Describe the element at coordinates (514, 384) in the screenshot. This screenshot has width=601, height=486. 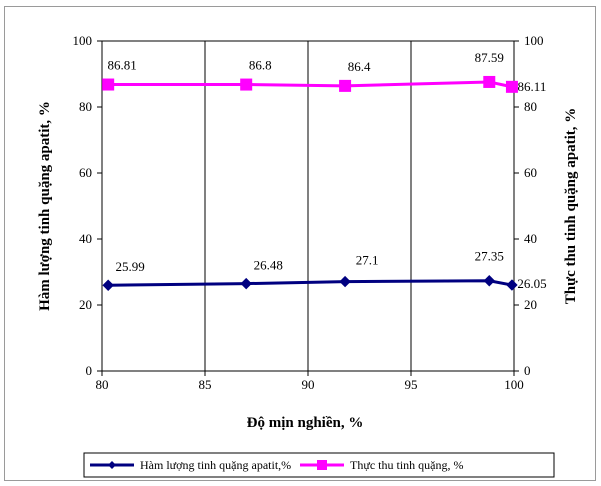
I see `x-tick-label: 100` at that location.